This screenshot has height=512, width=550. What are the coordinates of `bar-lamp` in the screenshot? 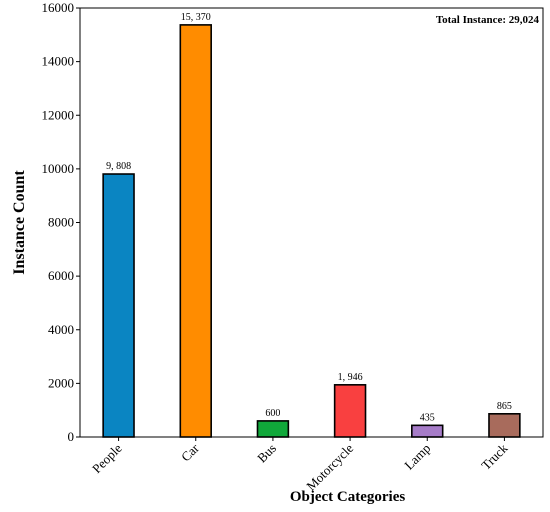 It's located at (427, 431).